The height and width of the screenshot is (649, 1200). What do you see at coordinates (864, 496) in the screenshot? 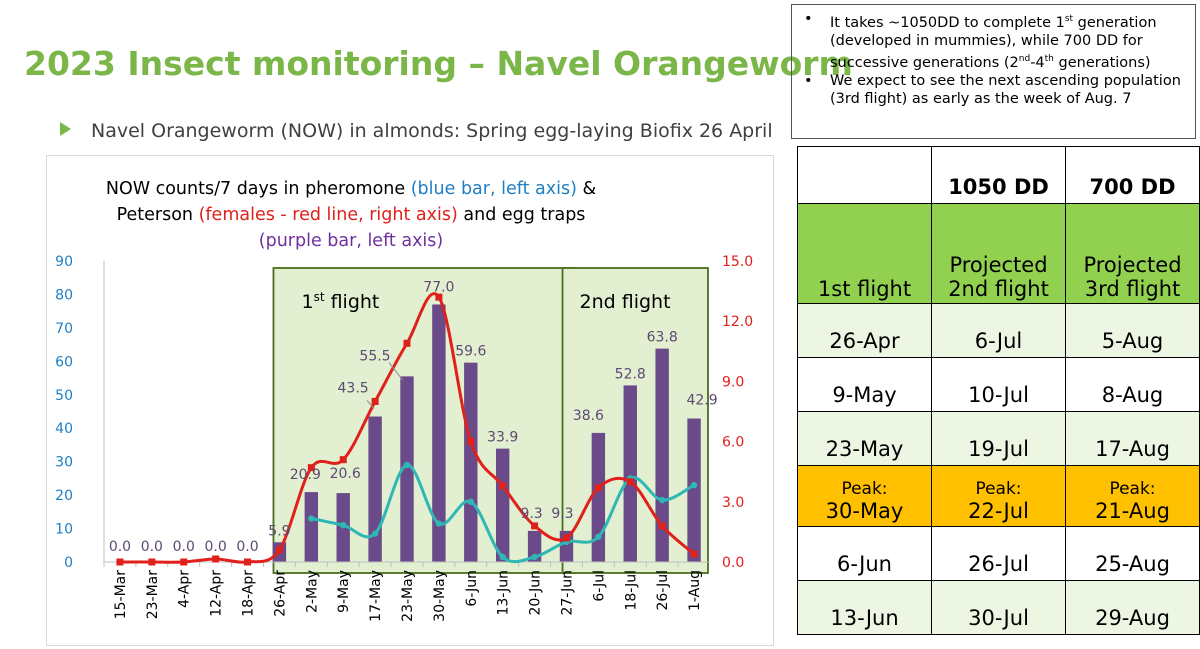
I see `table-cell: Peak: 30-May` at bounding box center [864, 496].